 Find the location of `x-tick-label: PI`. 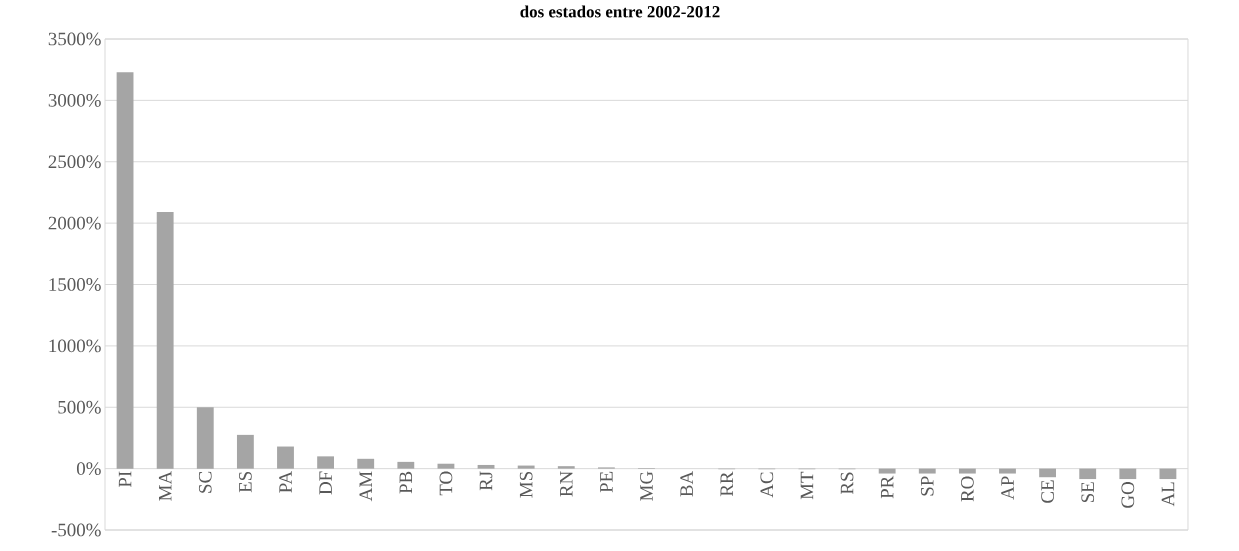

x-tick-label: PI is located at coordinates (125, 479).